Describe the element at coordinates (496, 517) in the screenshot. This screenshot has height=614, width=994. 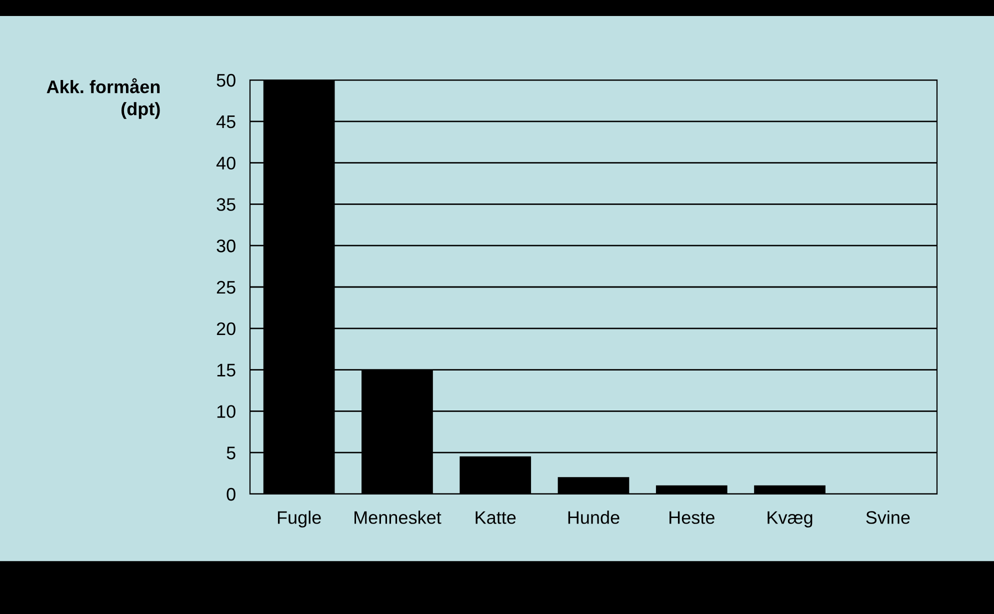
I see `x-tick-label: Katte` at that location.